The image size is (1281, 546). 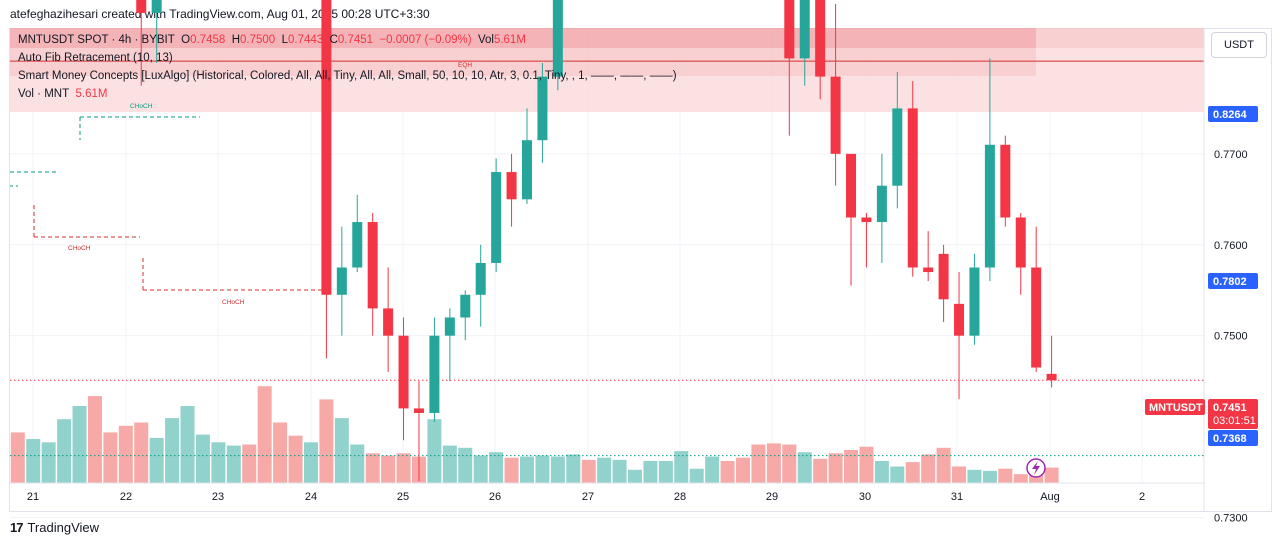 I want to click on legend-symbol: MNTUSDT SPOT · 4h · BYBIT, so click(x=96, y=40).